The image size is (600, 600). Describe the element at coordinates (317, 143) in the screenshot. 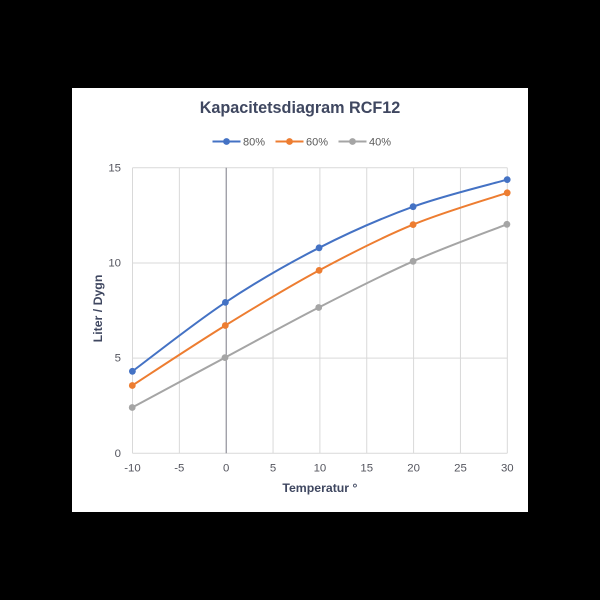

I see `svg-text: 60%` at that location.